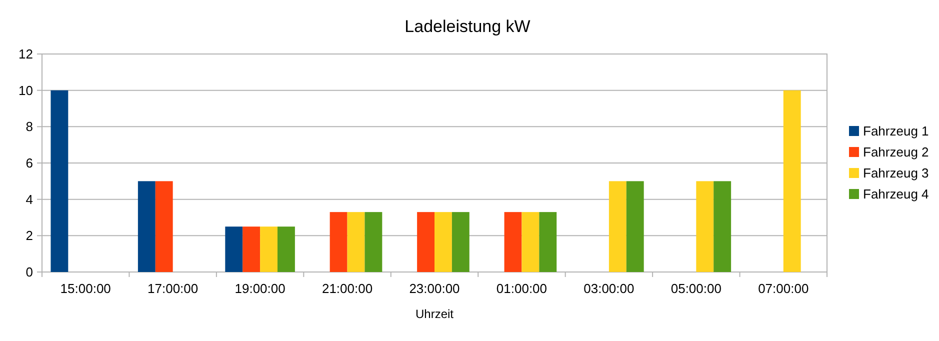 The image size is (939, 341). I want to click on x-tick-label: 01:00:00, so click(522, 288).